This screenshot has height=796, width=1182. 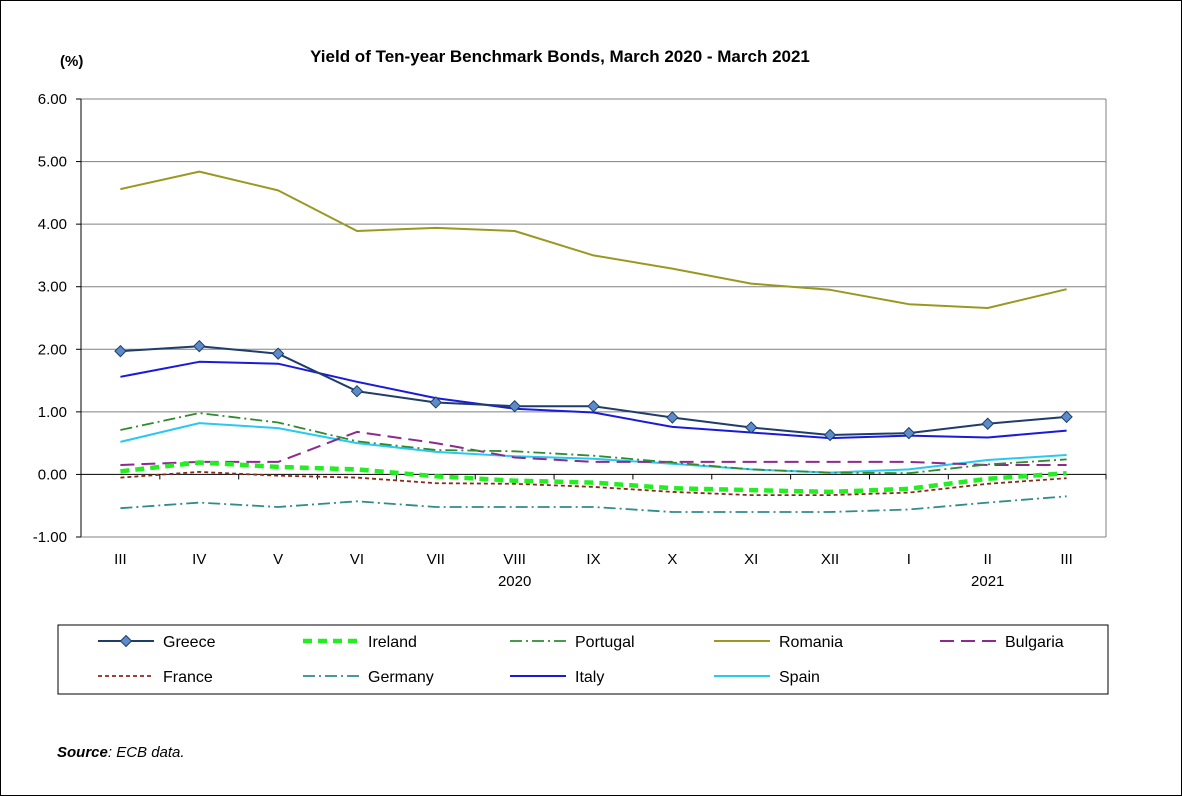 I want to click on y-tick-label: 4.00, so click(x=52, y=224).